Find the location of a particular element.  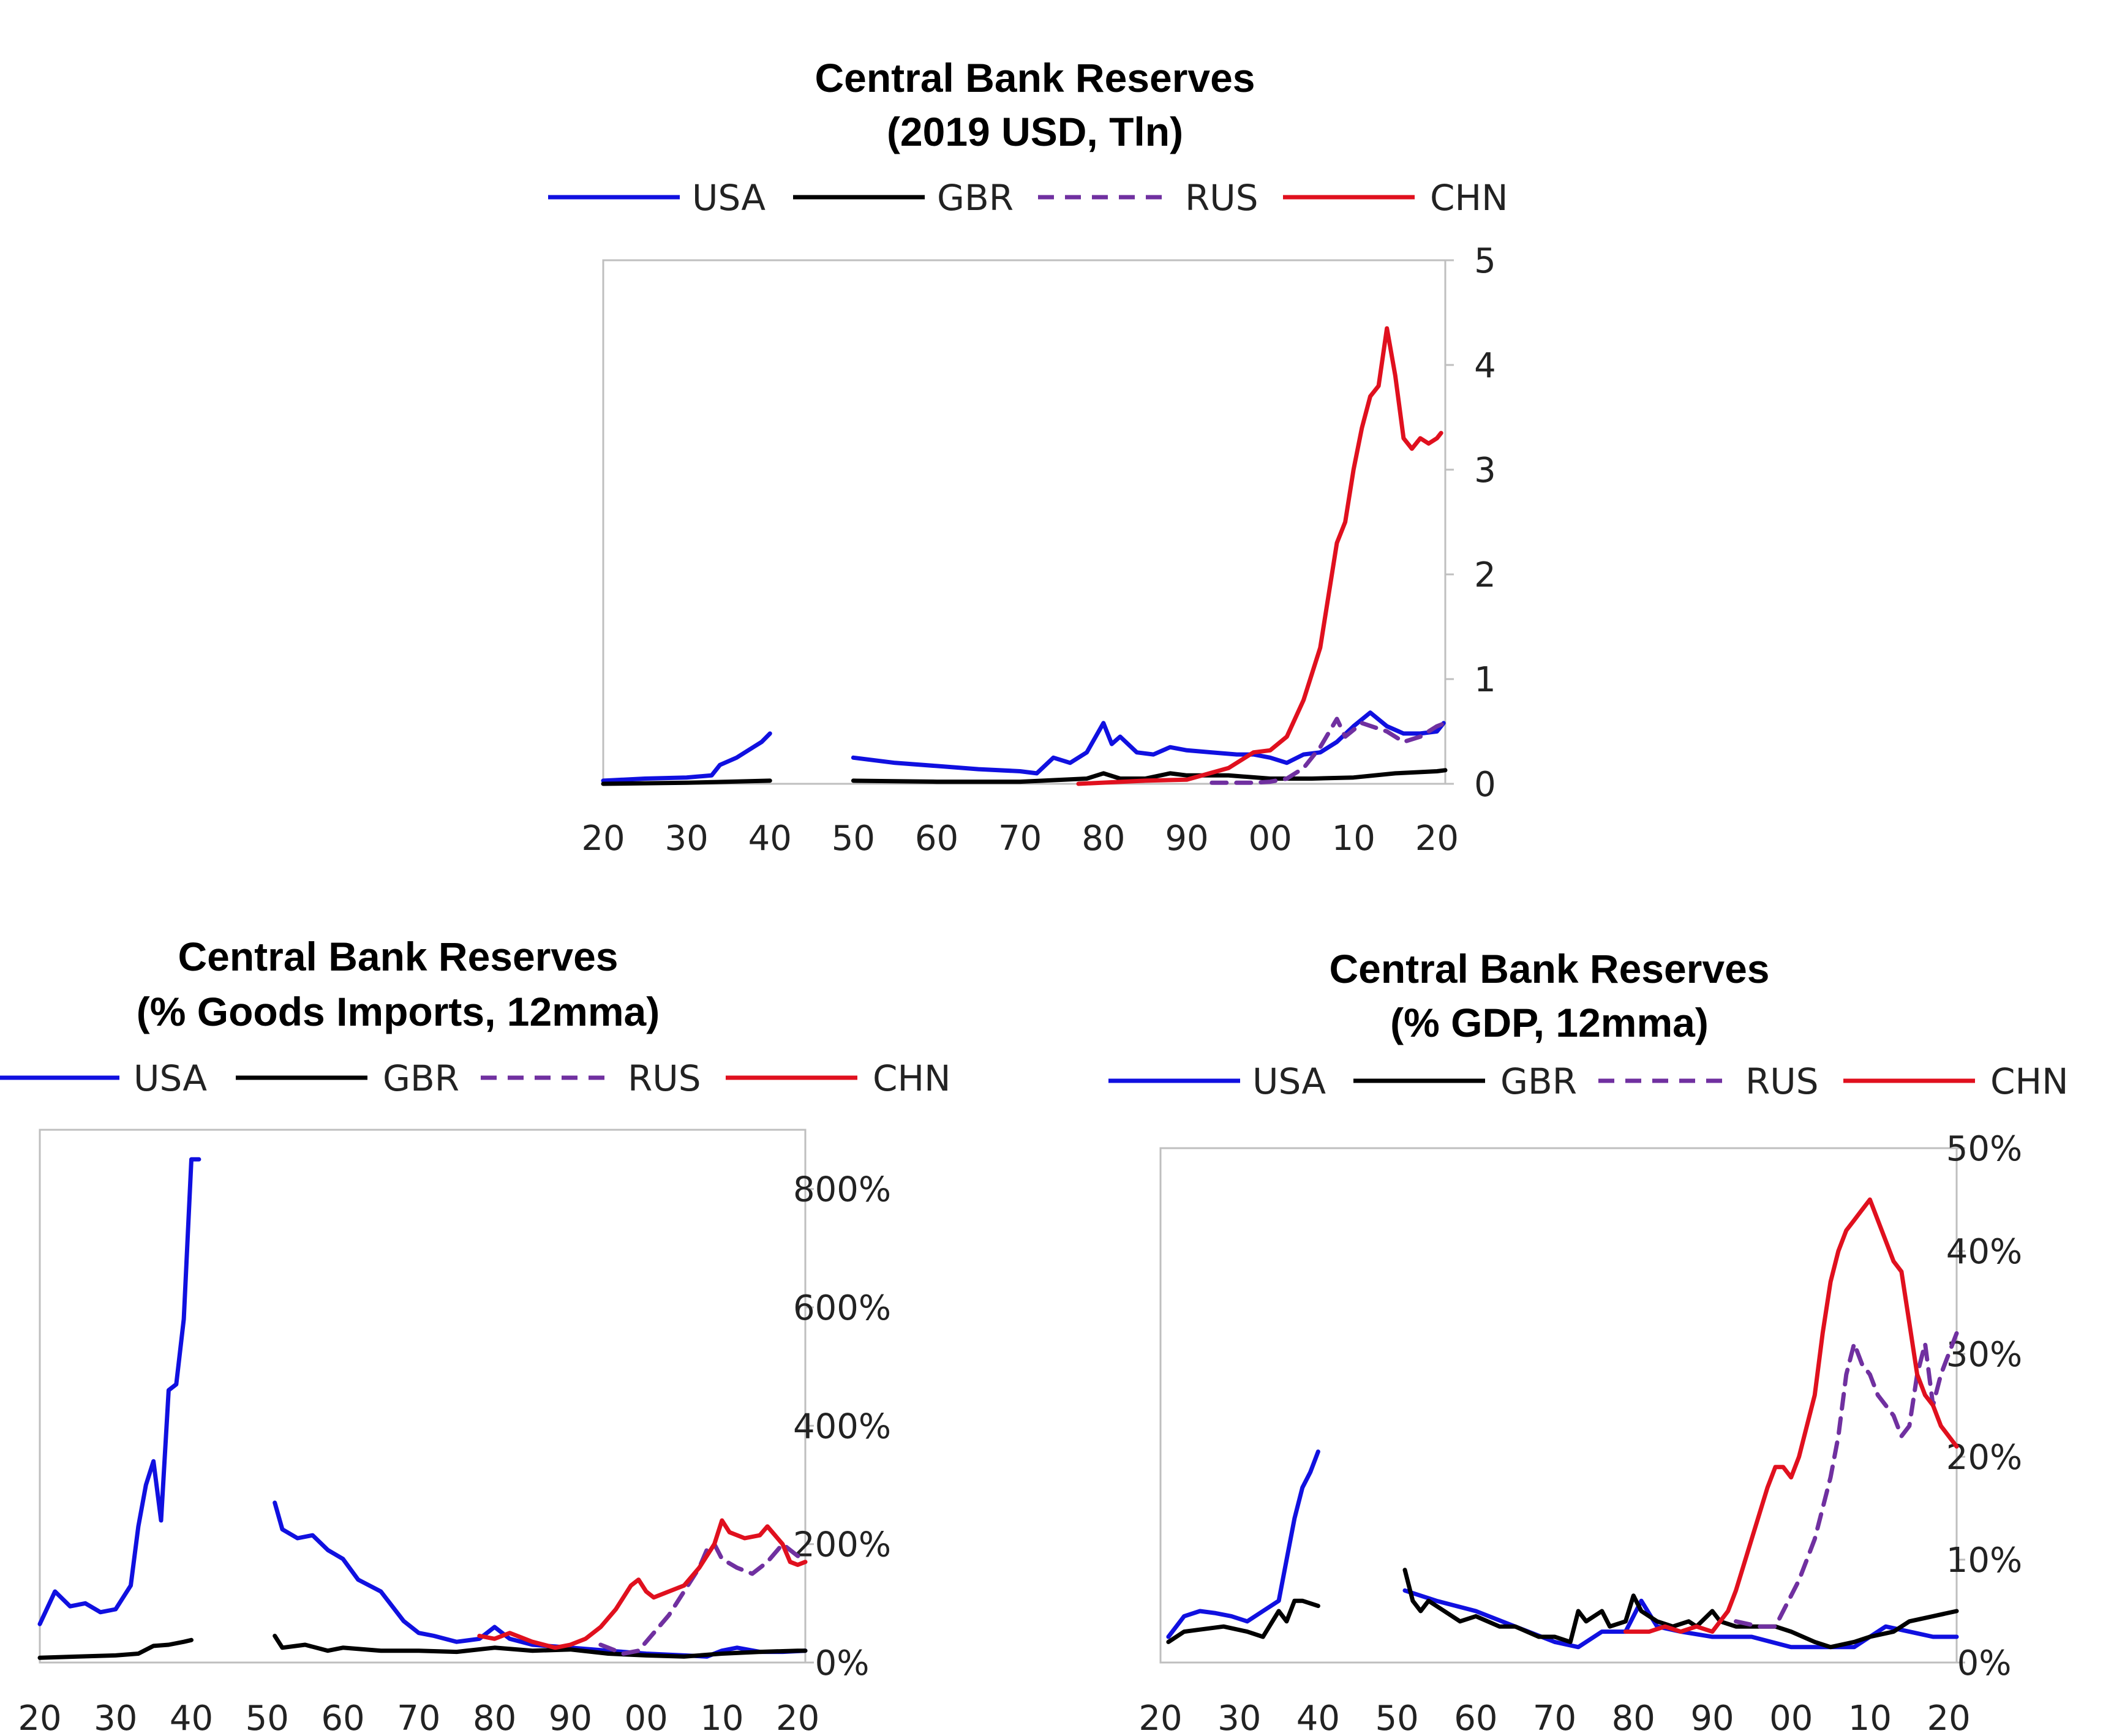

chart-subtitle: (% Goods Imports, 12mma) is located at coordinates (398, 1011).